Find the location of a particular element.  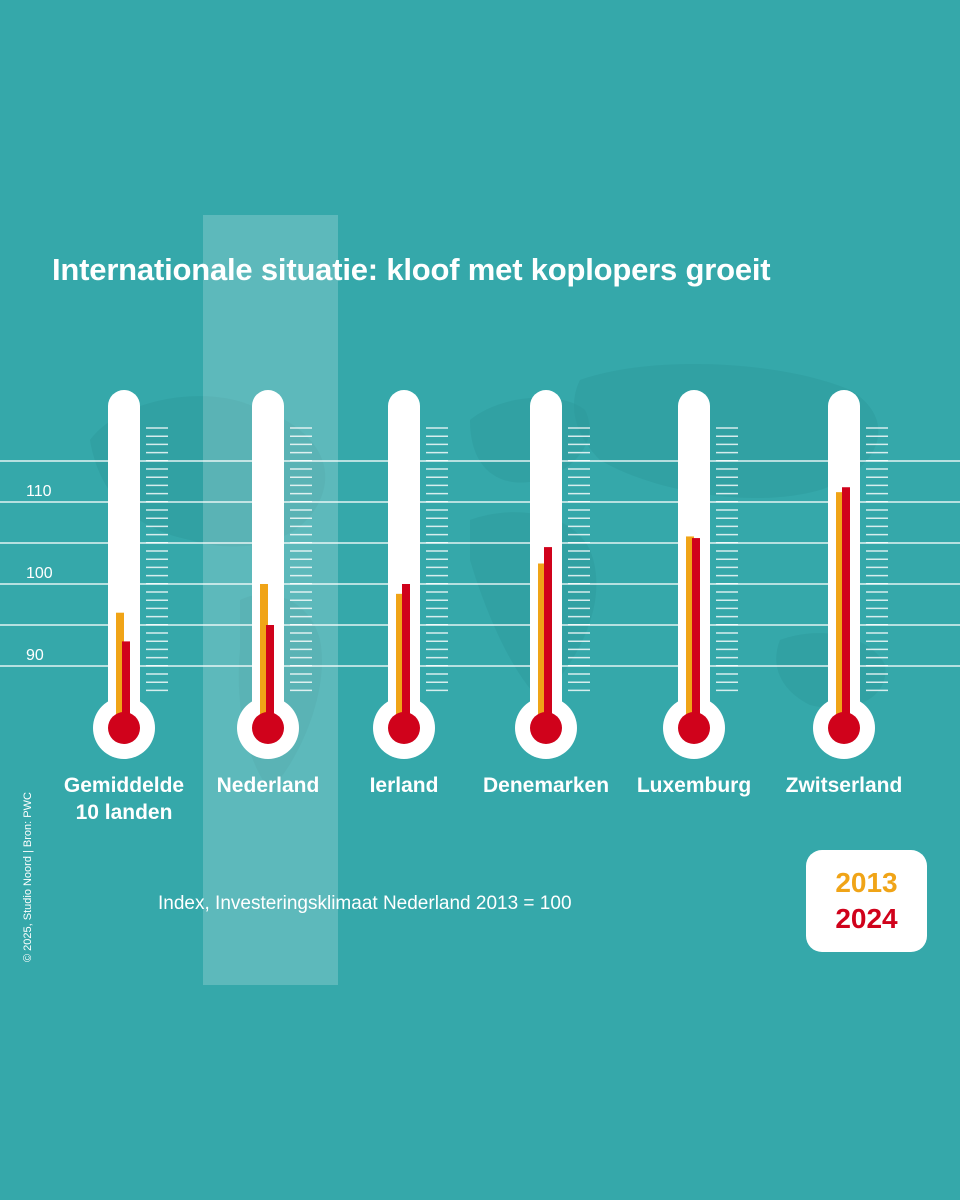

category-label: Zwitserland is located at coordinates (844, 785).